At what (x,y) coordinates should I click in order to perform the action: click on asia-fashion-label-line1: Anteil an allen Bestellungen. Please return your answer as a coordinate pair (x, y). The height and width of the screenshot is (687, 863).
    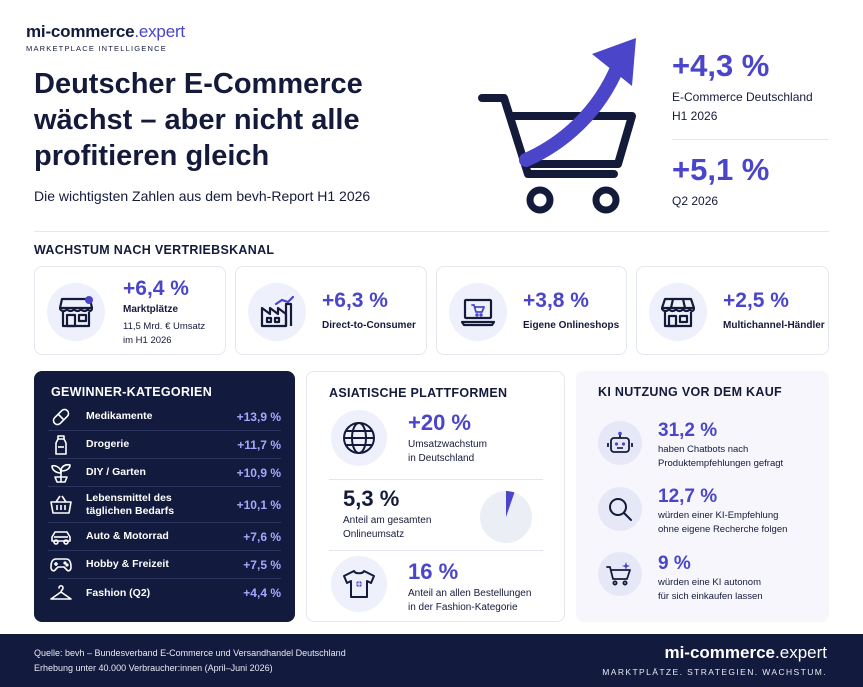
    Looking at the image, I should click on (470, 593).